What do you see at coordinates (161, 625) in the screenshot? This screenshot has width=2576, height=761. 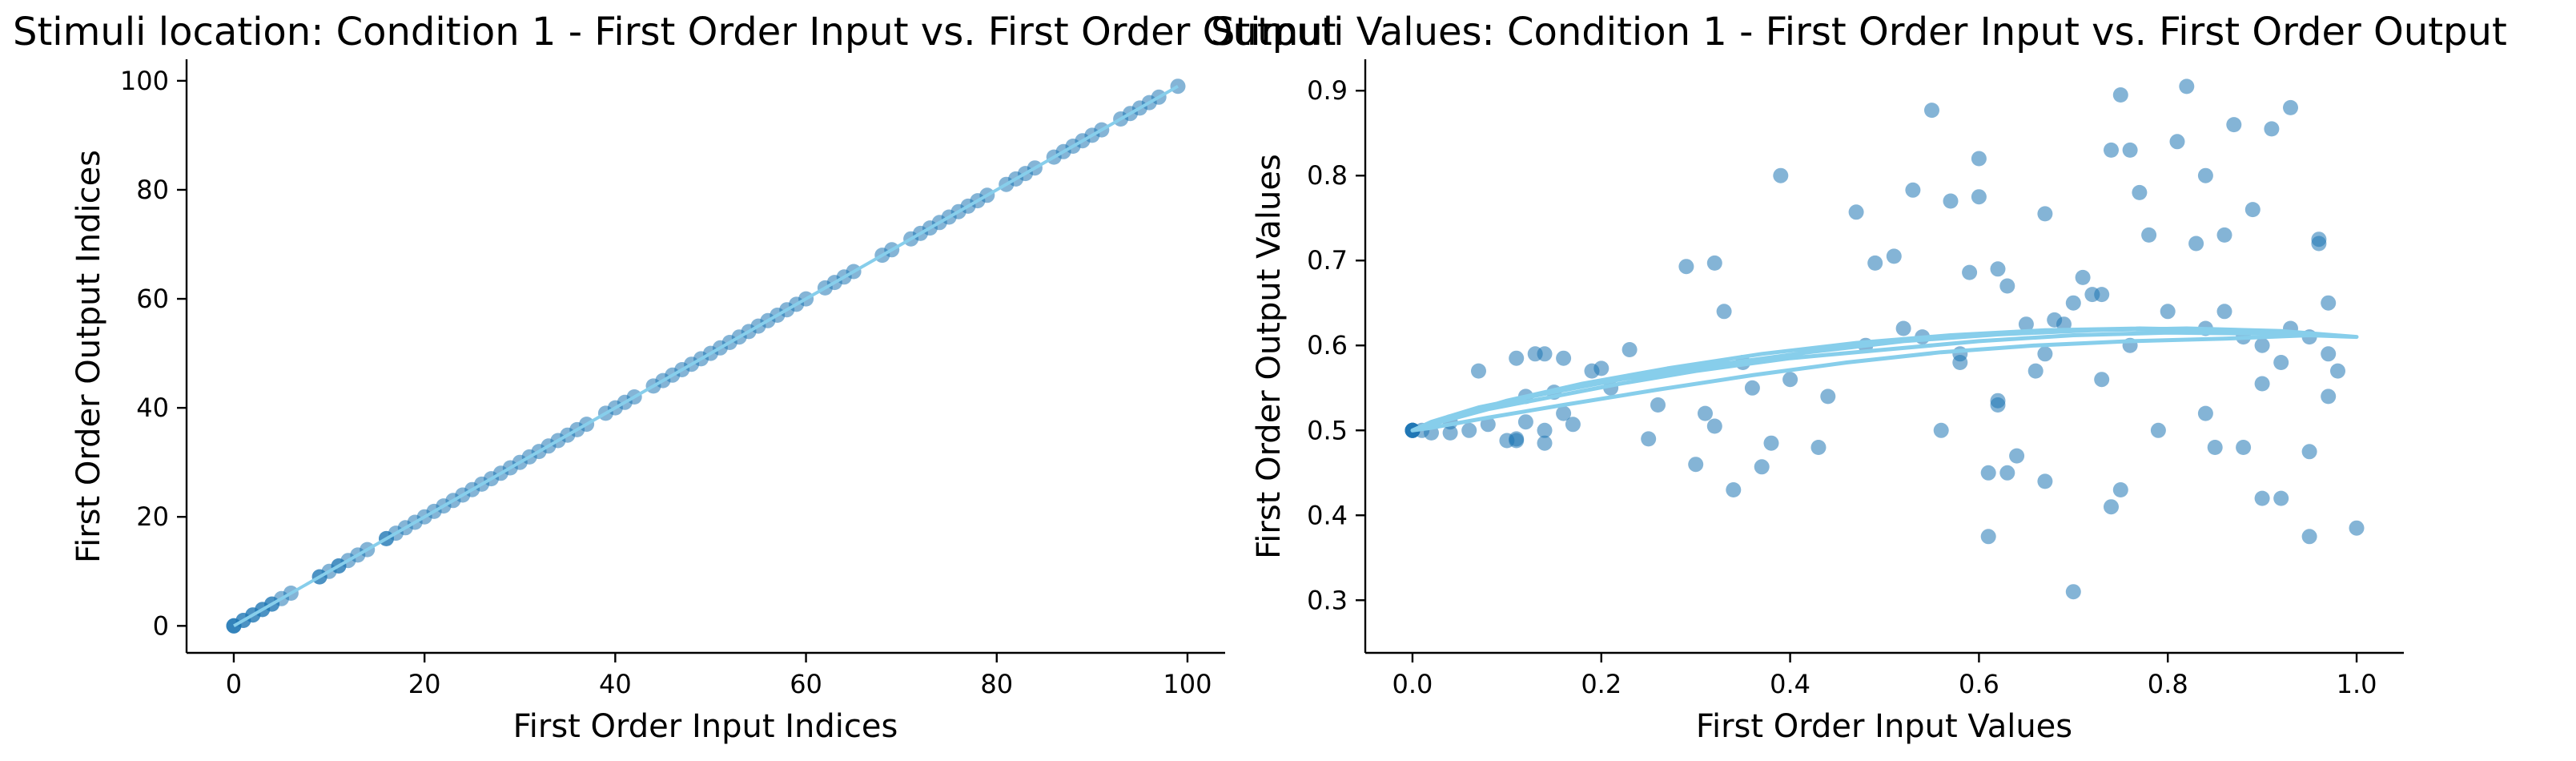 I see `left-chart-y-tick-label: 0` at bounding box center [161, 625].